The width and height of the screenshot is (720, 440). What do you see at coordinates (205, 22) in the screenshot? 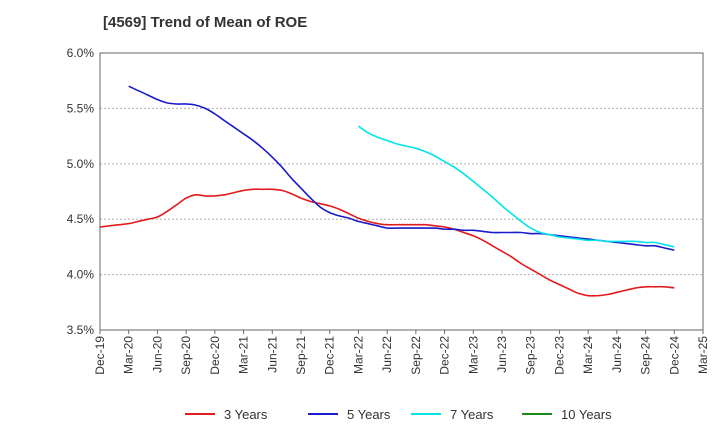
I see `chart-title: [4569] Trend of Mean of ROE` at bounding box center [205, 22].